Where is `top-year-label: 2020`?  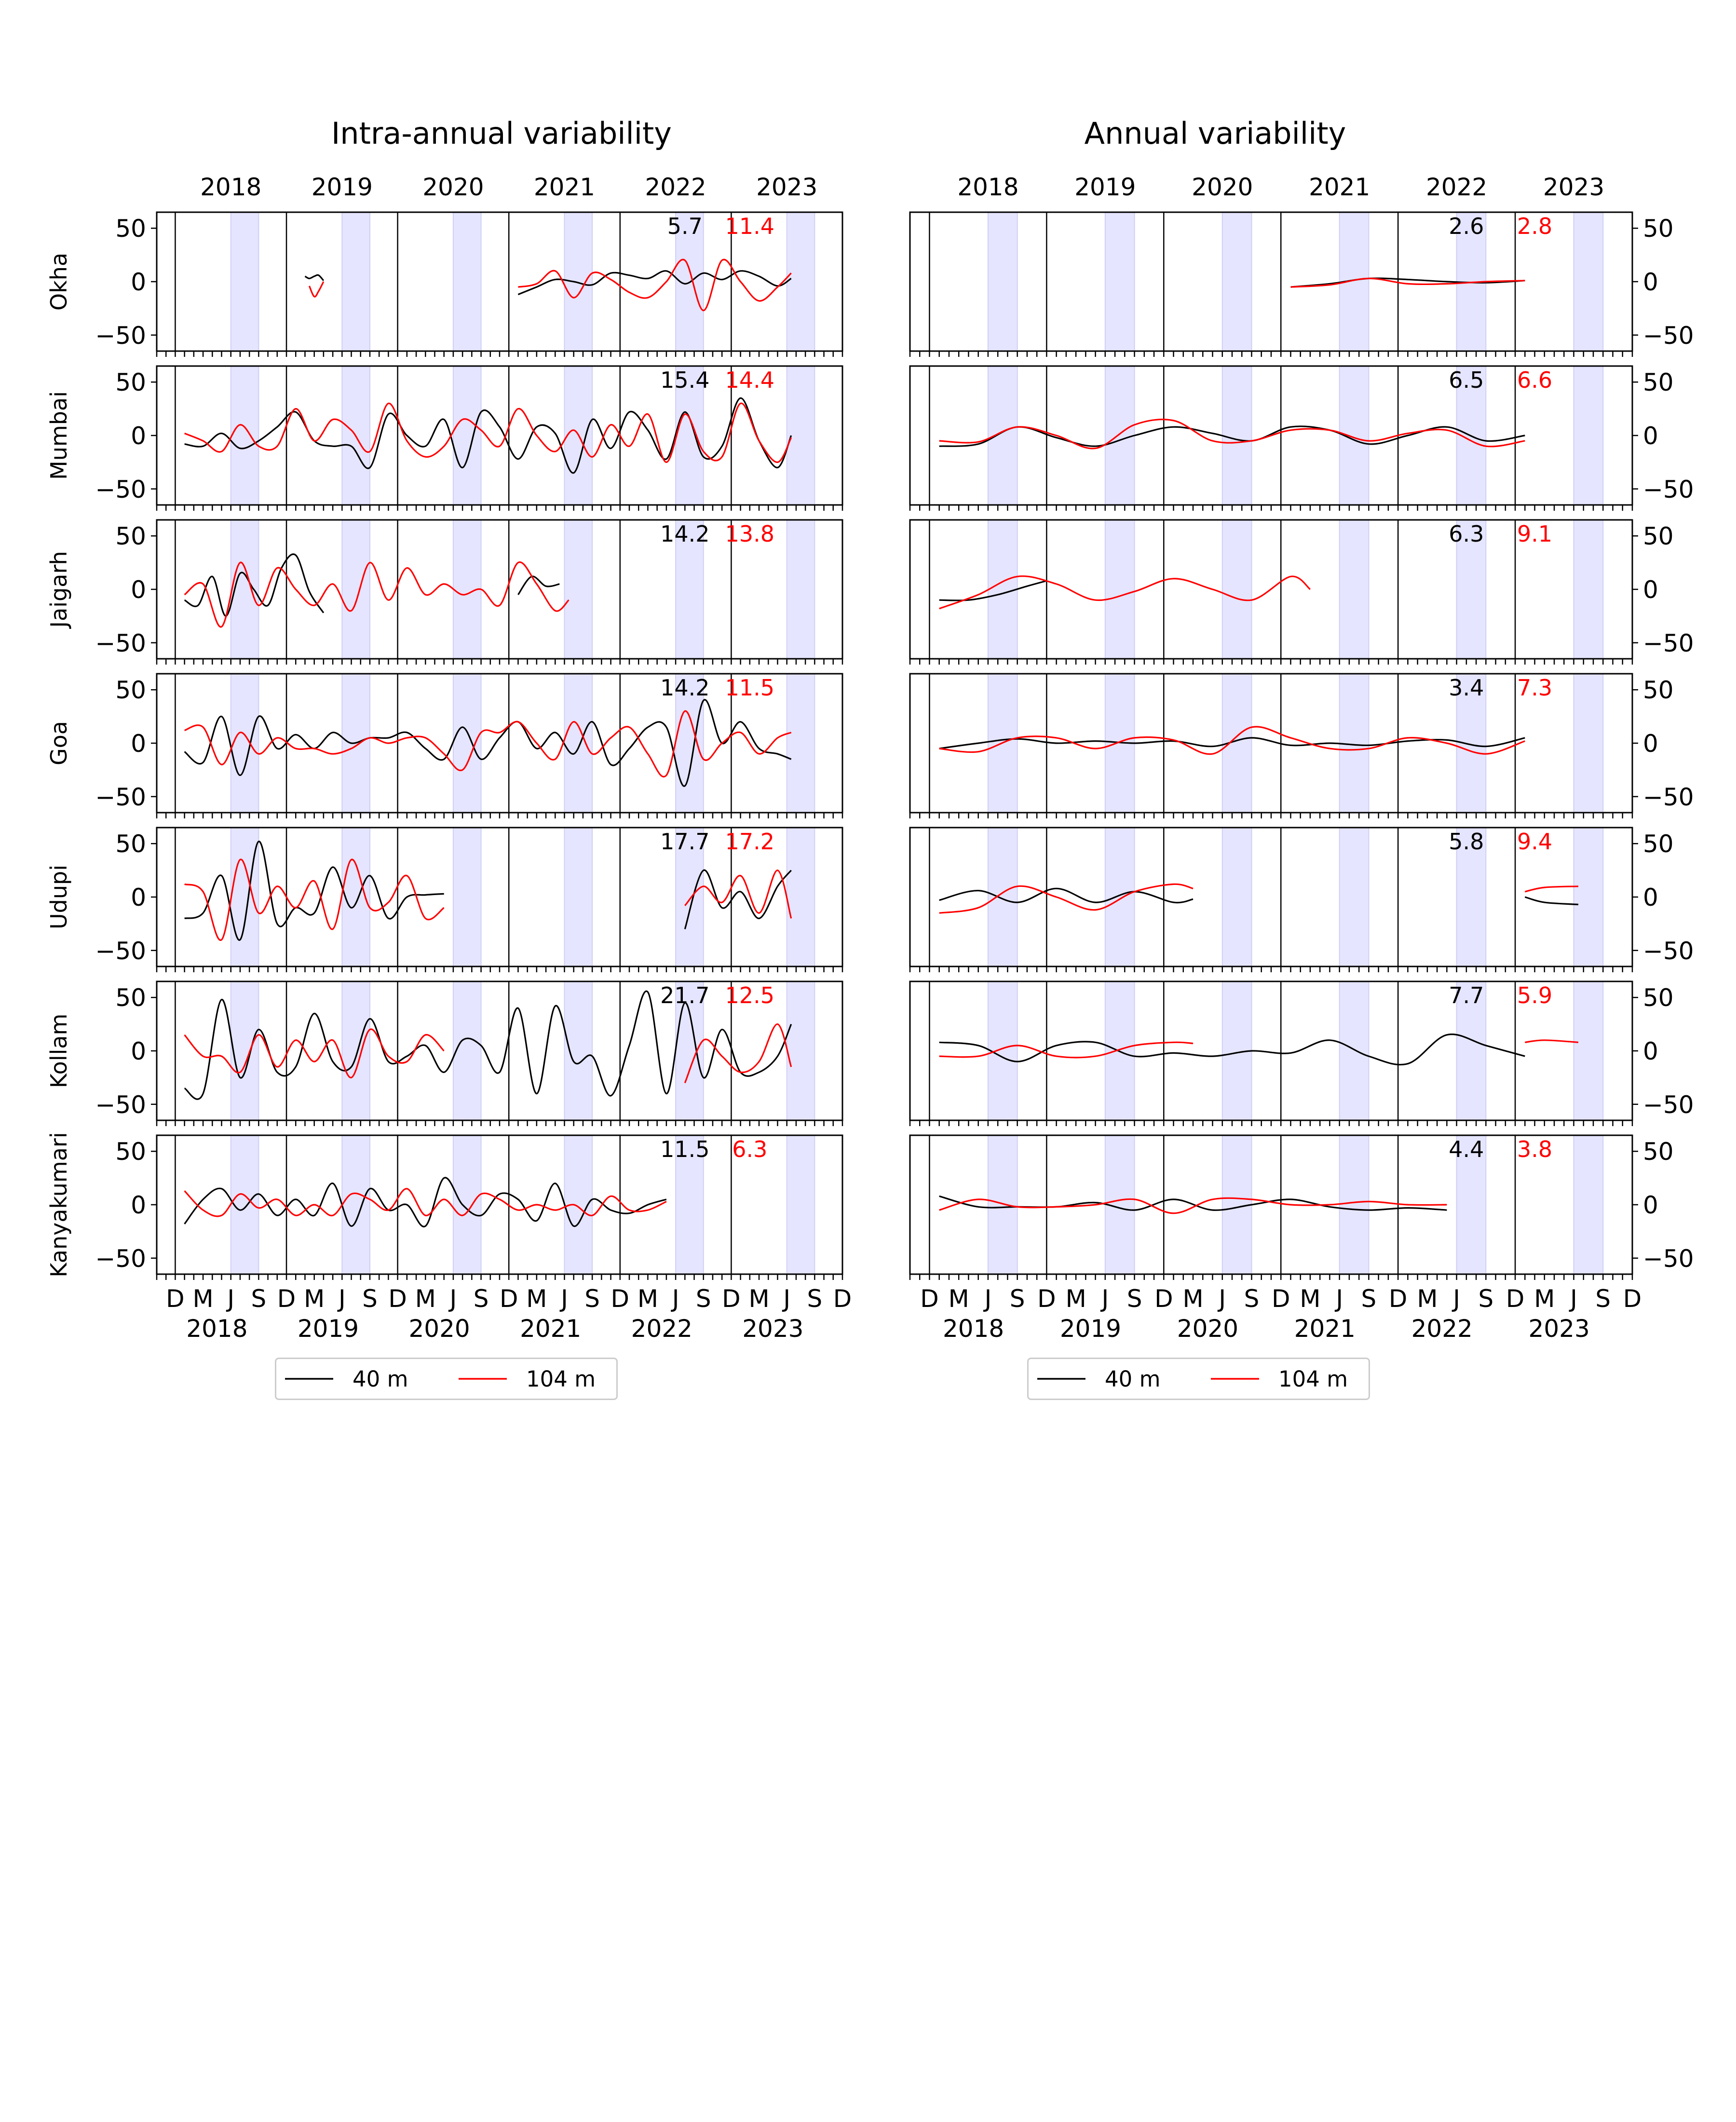
top-year-label: 2020 is located at coordinates (1222, 187).